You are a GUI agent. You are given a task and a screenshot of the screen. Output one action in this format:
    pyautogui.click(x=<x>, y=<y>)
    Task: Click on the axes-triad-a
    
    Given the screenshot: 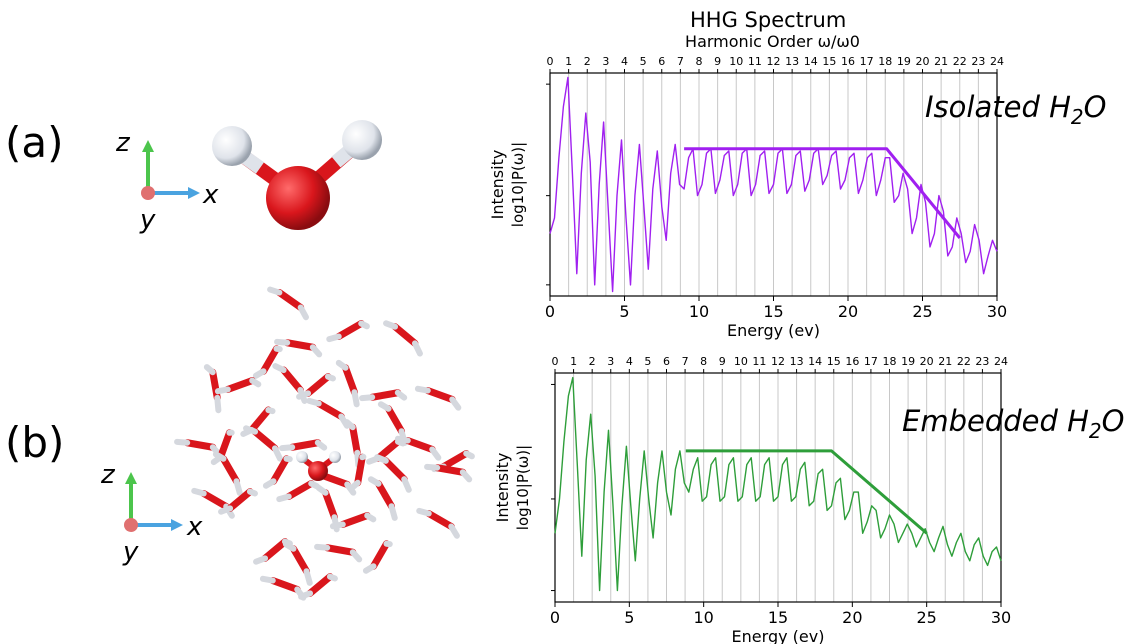 What is the action you would take?
    pyautogui.click(x=170, y=170)
    